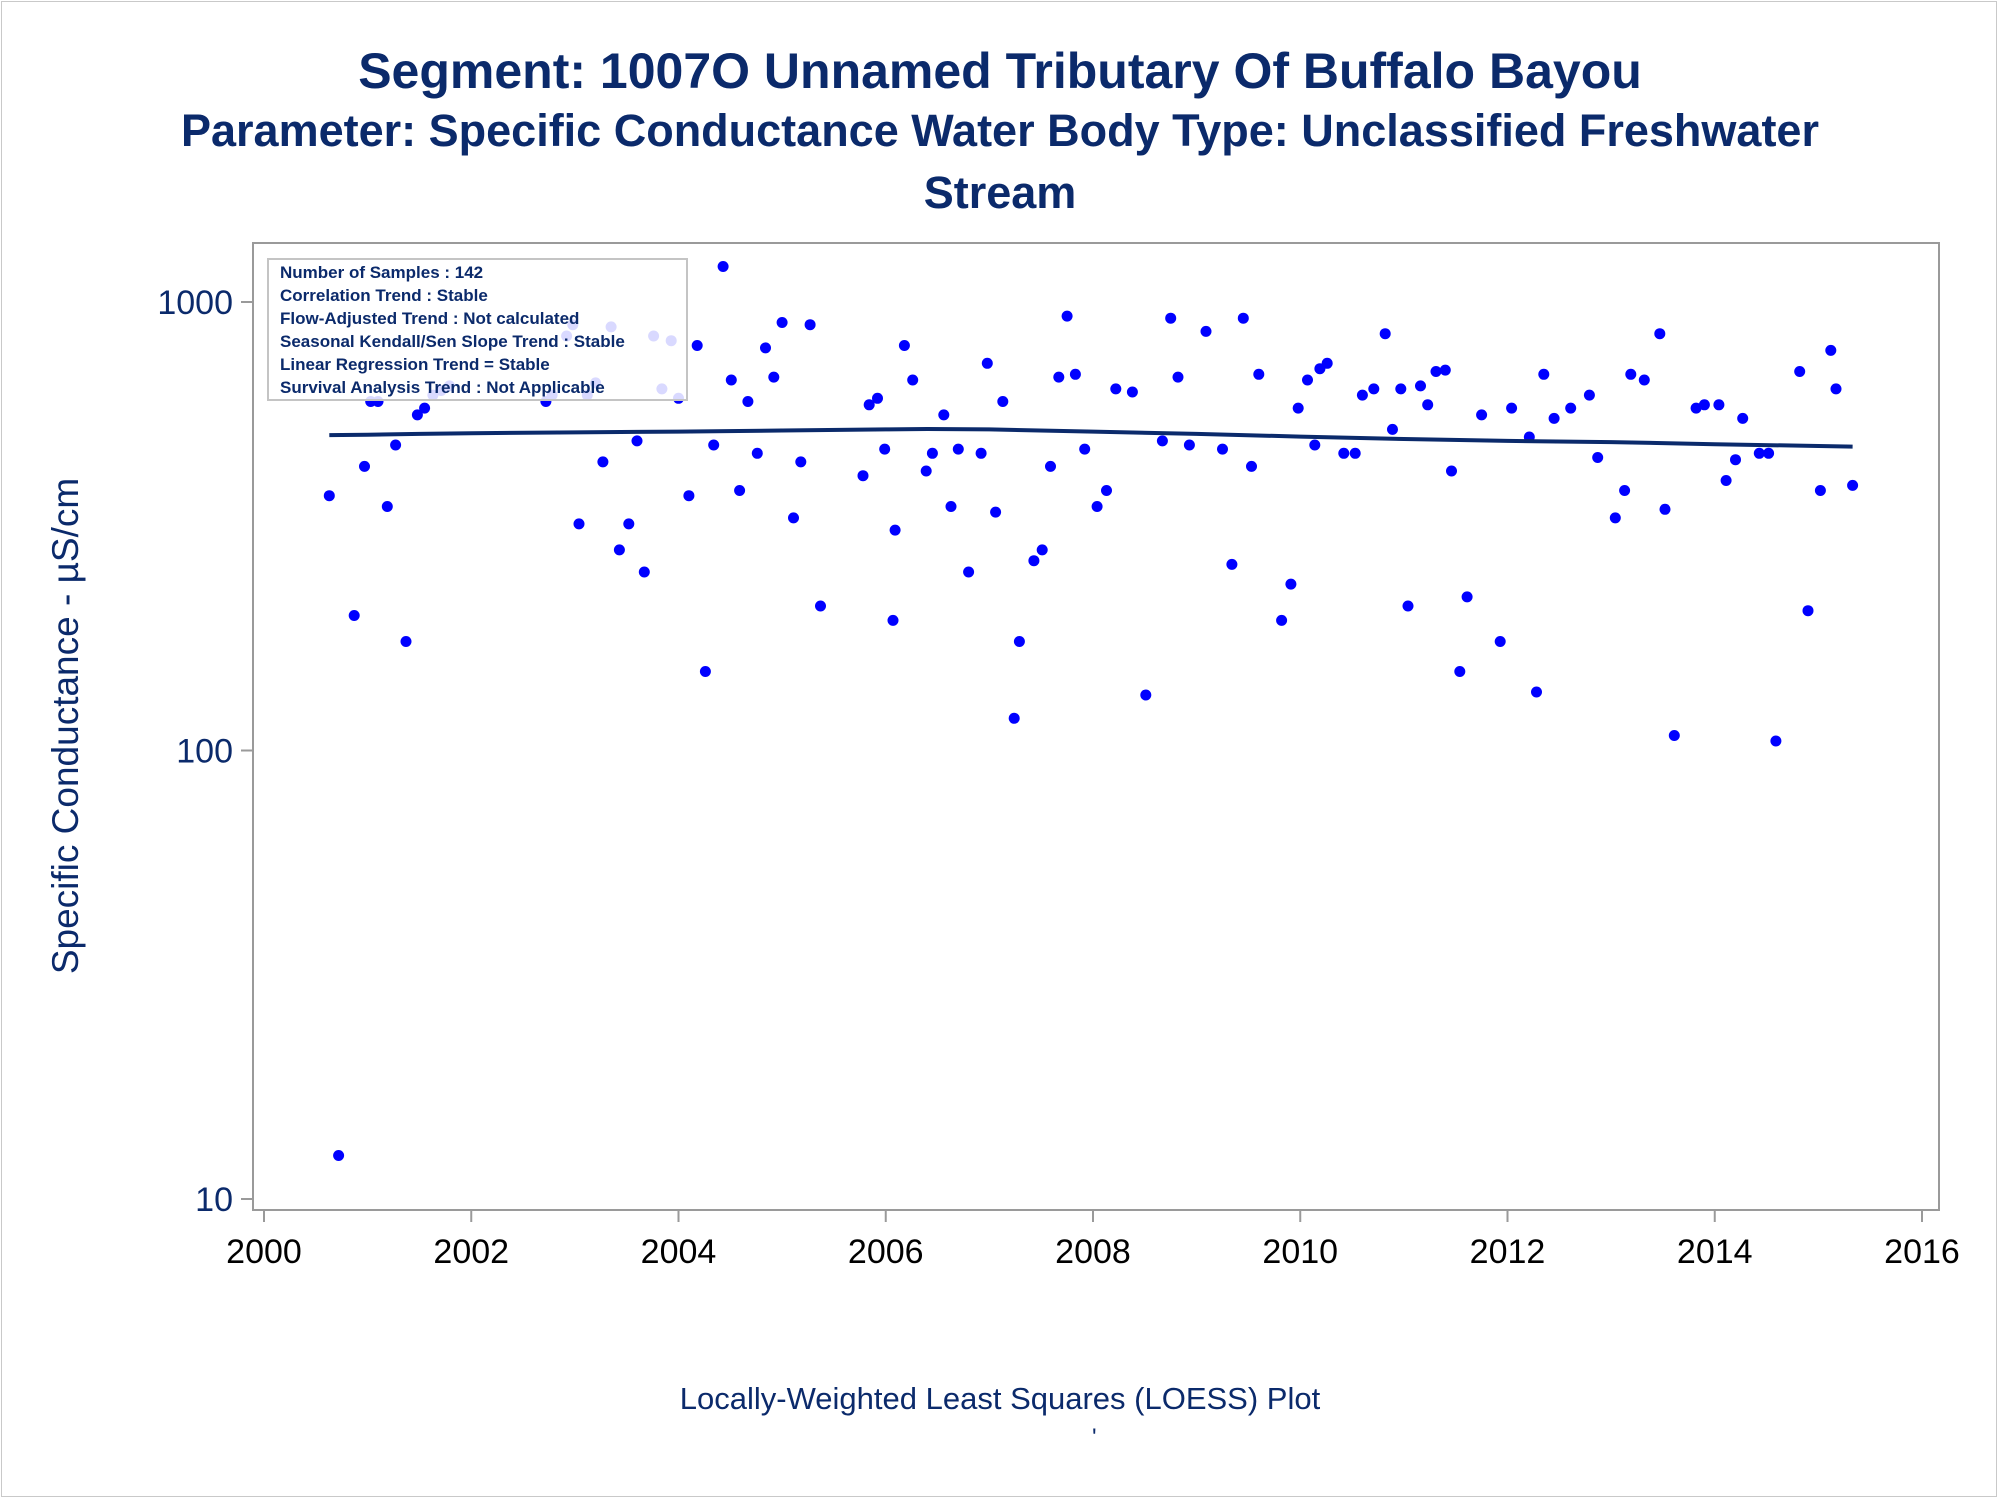  What do you see at coordinates (429, 318) in the screenshot?
I see `trend-info-line: Flow-Adjusted Trend : Not calculated` at bounding box center [429, 318].